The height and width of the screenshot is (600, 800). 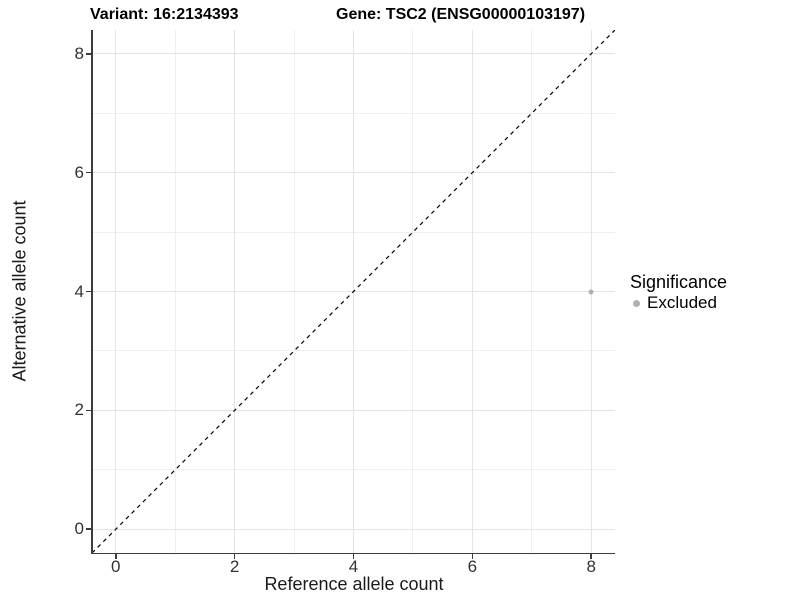 What do you see at coordinates (679, 282) in the screenshot?
I see `legend-title: Significance` at bounding box center [679, 282].